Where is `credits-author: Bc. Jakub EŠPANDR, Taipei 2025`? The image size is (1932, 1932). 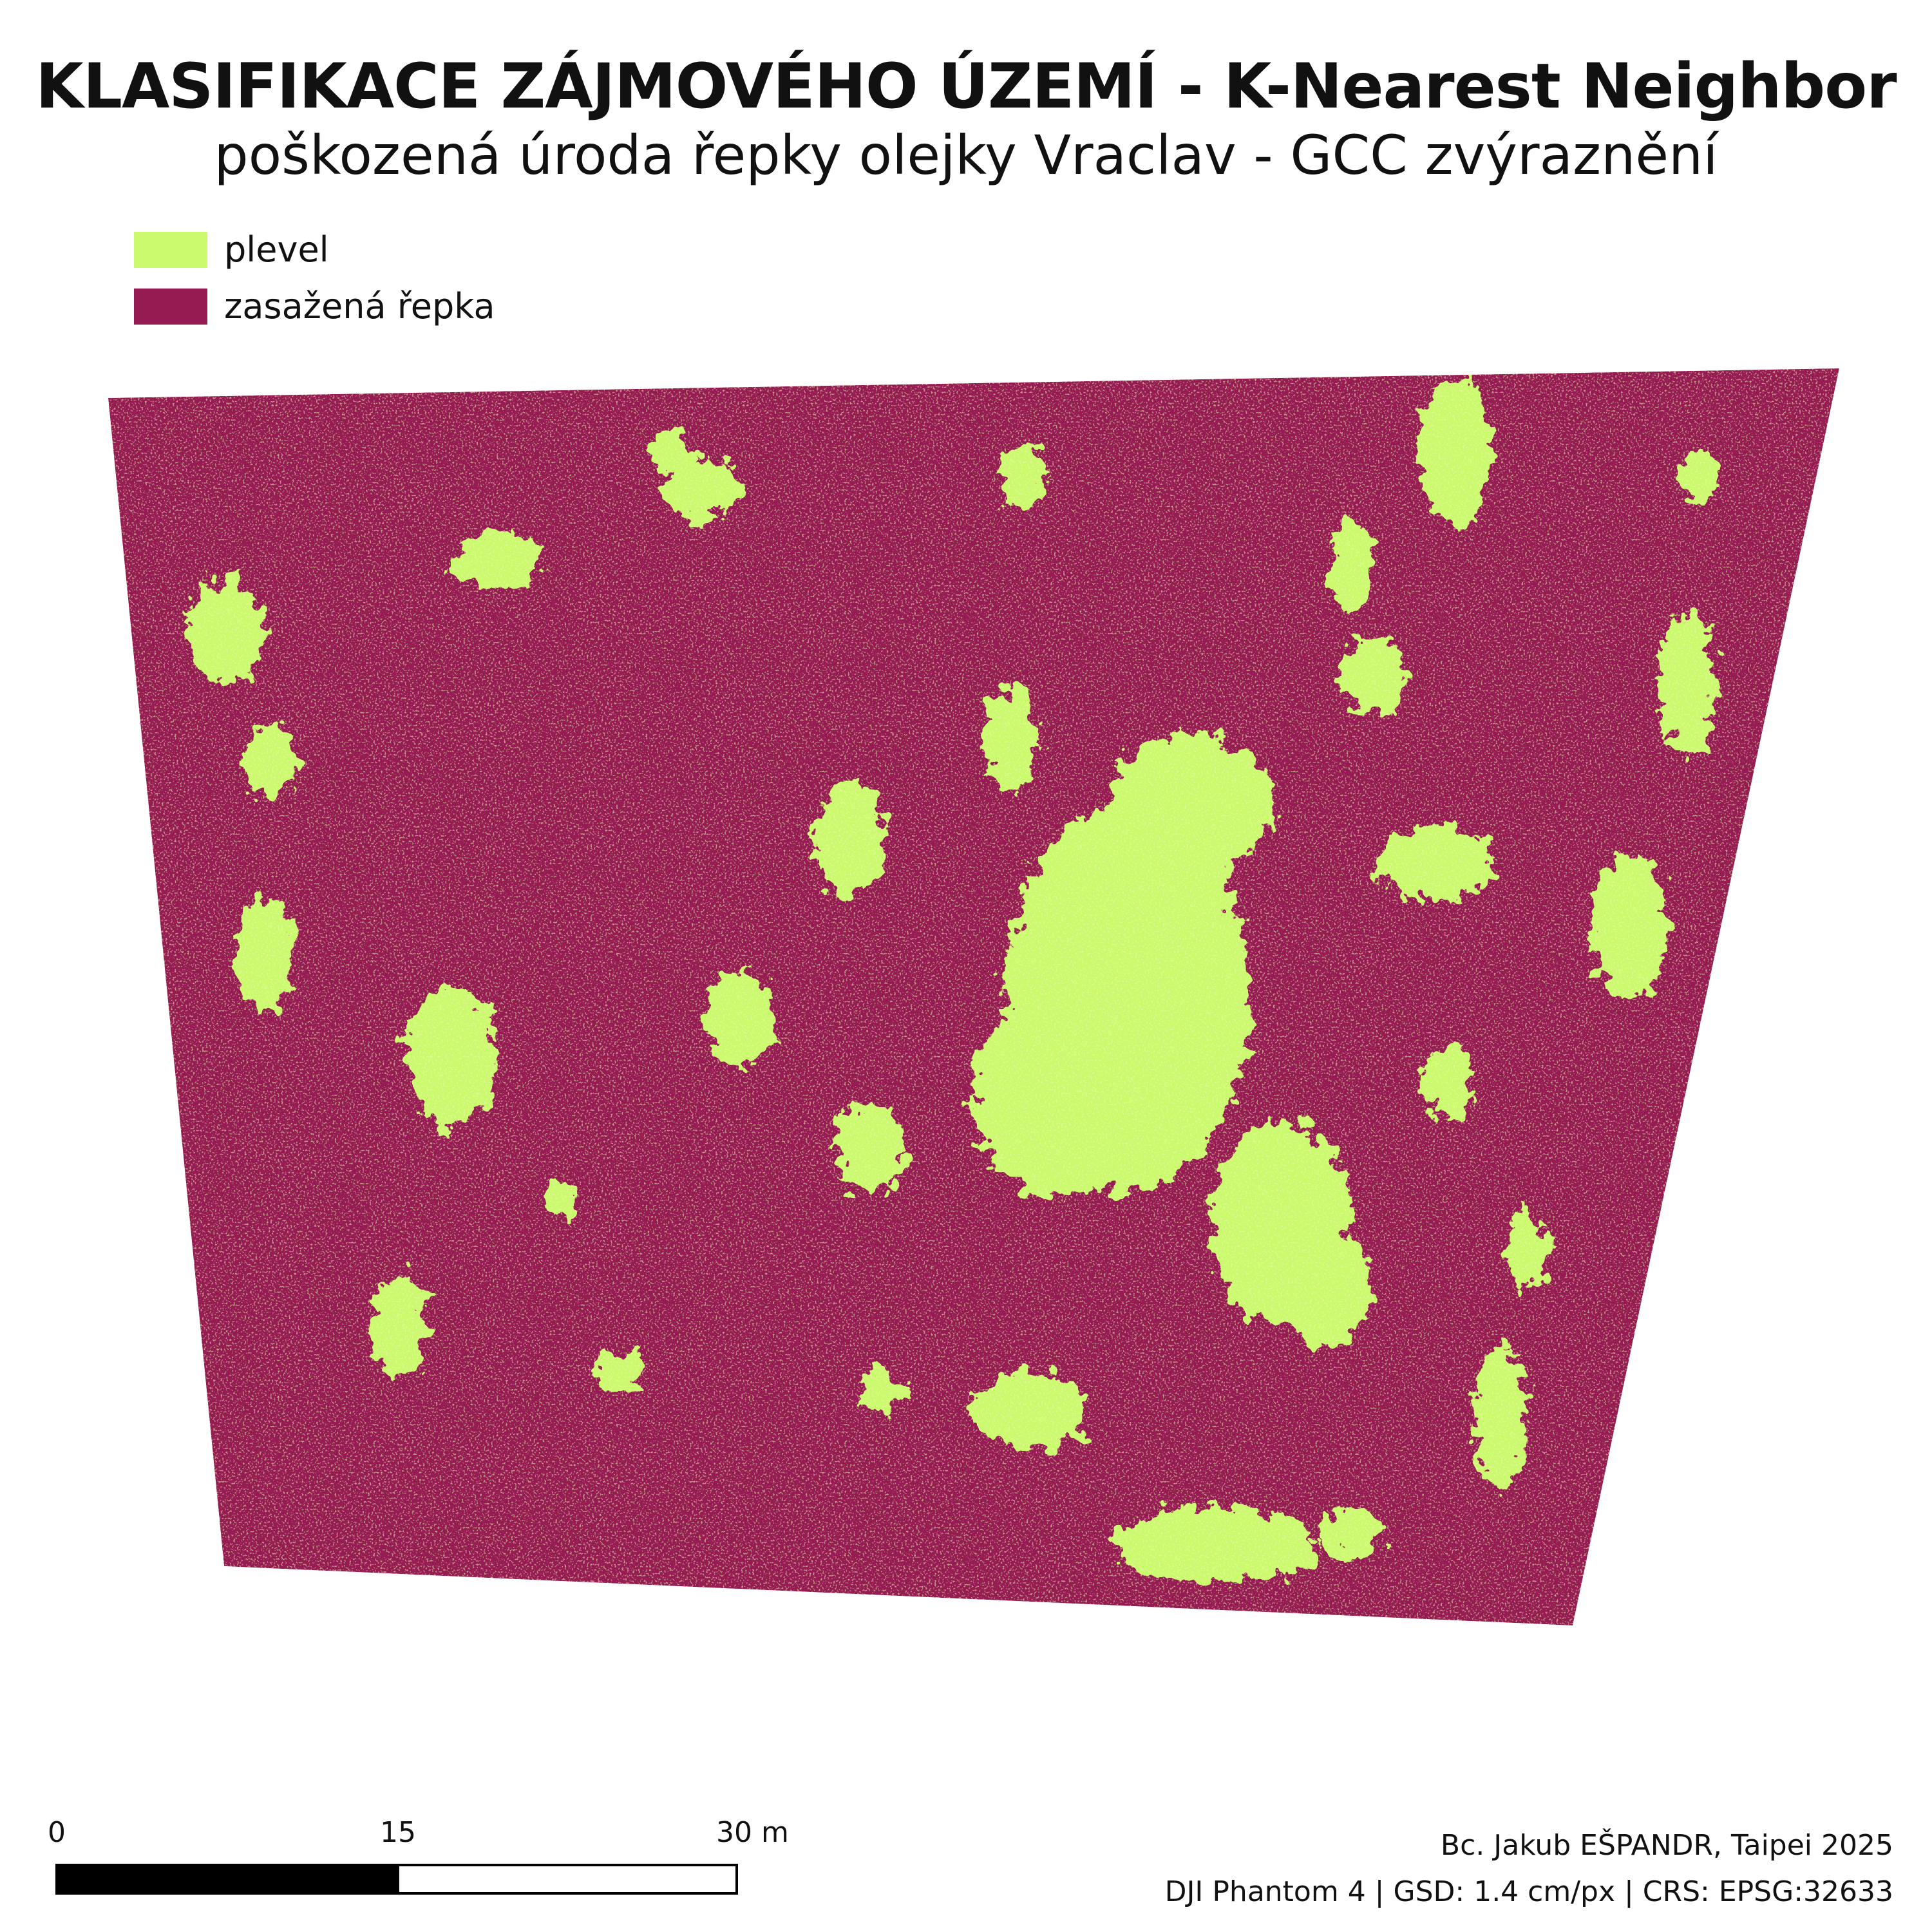
credits-author: Bc. Jakub EŠPANDR, Taipei 2025 is located at coordinates (1667, 1845).